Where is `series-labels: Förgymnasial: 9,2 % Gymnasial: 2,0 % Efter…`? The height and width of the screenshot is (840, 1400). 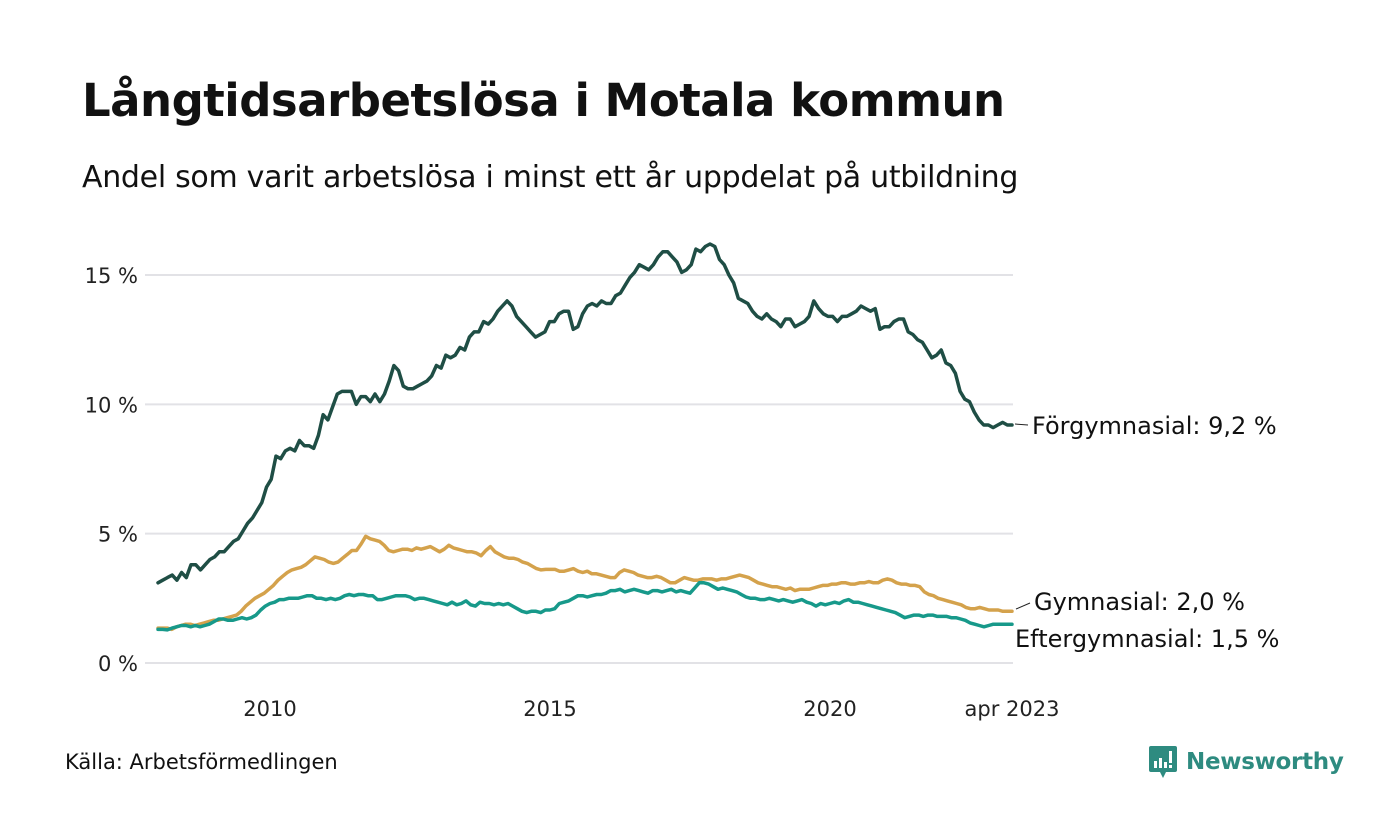 series-labels: Förgymnasial: 9,2 % Gymnasial: 2,0 % Efter… is located at coordinates (1146, 532).